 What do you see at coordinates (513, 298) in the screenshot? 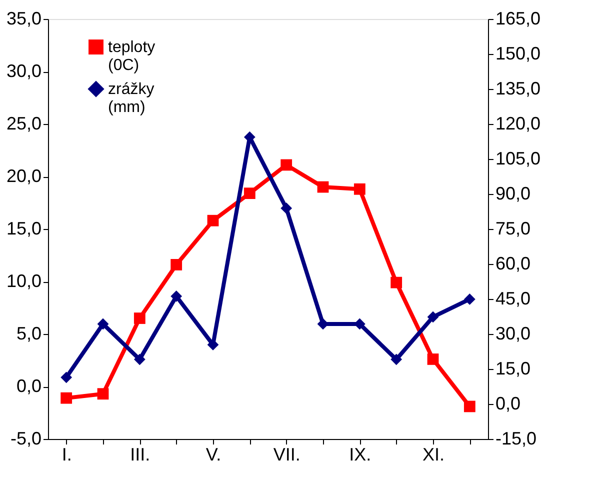
I see `y2-tick-label: 45,0` at bounding box center [513, 298].